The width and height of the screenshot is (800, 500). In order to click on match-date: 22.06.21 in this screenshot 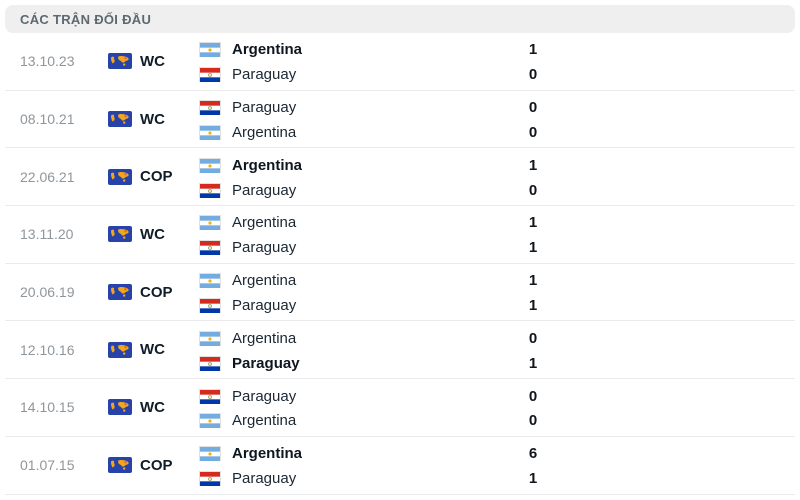, I will do `click(47, 176)`.